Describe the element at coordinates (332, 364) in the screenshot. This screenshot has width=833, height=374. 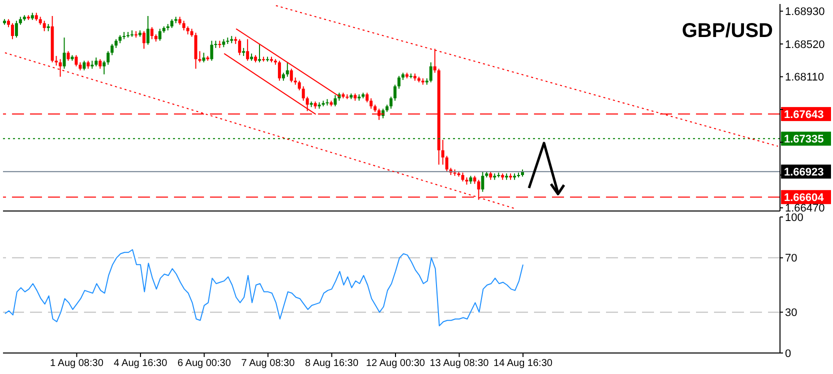
I see `x-tick-label: 8 Aug 16:30` at that location.